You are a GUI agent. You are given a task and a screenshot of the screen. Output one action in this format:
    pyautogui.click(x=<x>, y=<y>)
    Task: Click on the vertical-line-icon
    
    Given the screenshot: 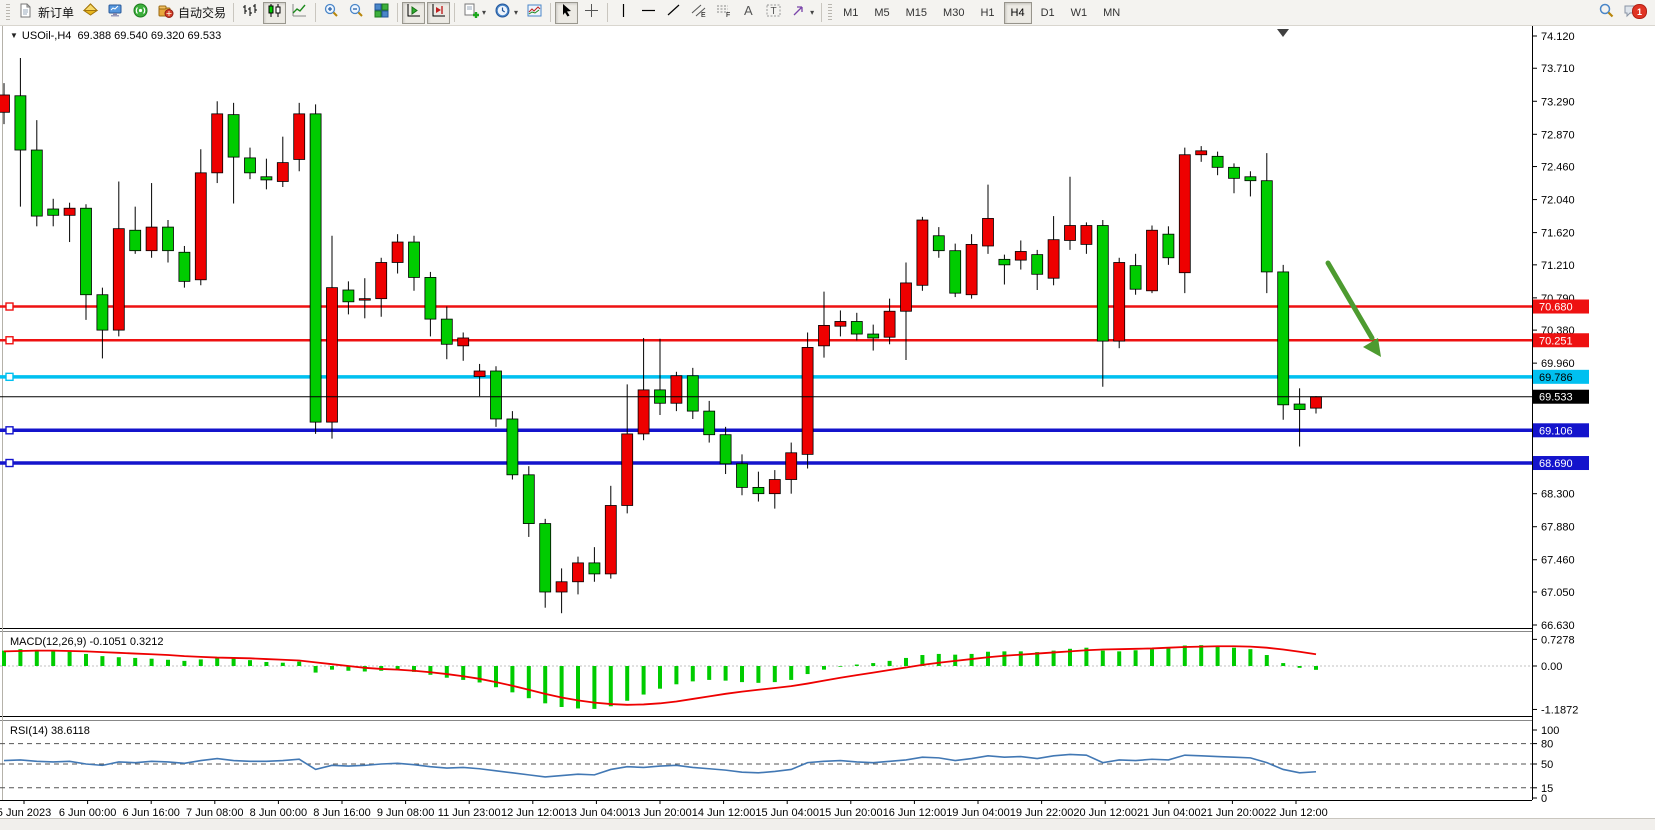 What is the action you would take?
    pyautogui.click(x=623, y=13)
    